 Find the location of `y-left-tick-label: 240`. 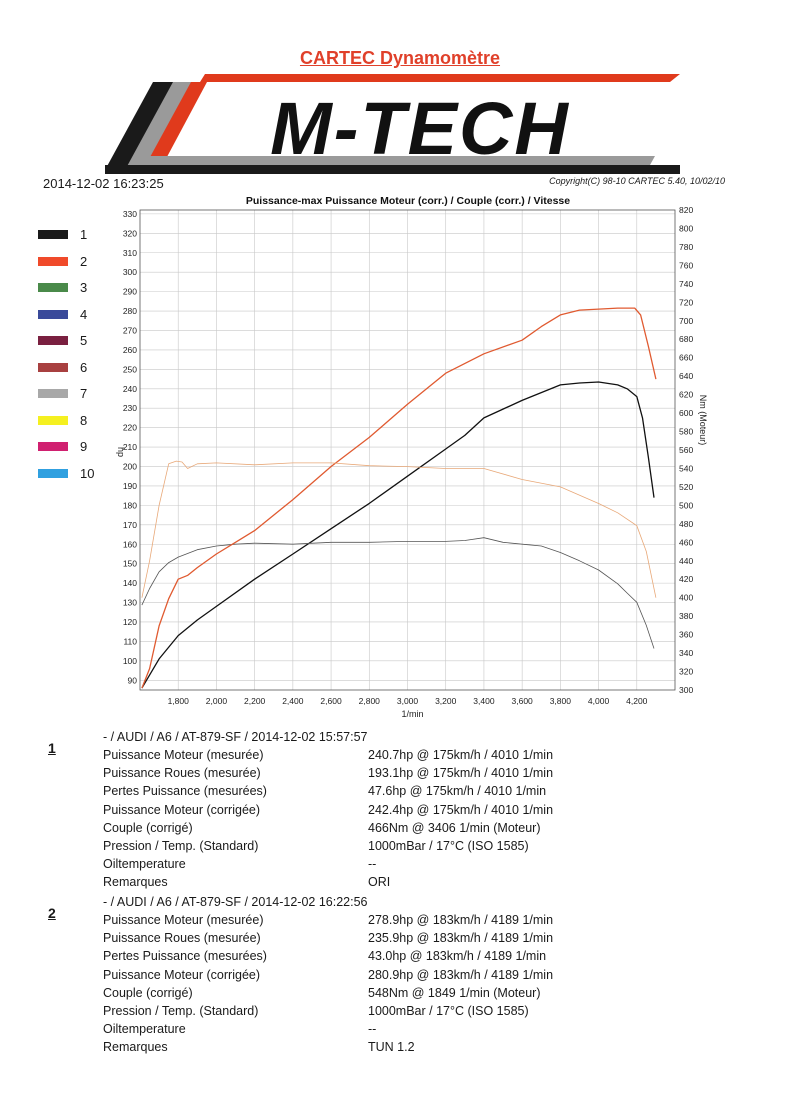

y-left-tick-label: 240 is located at coordinates (130, 389).